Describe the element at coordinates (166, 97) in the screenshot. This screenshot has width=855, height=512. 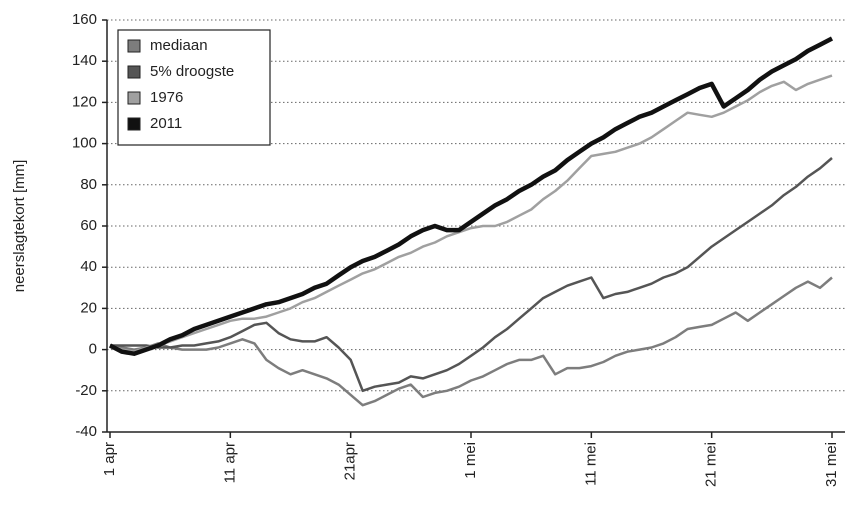
I see `legend-label: 1976` at that location.